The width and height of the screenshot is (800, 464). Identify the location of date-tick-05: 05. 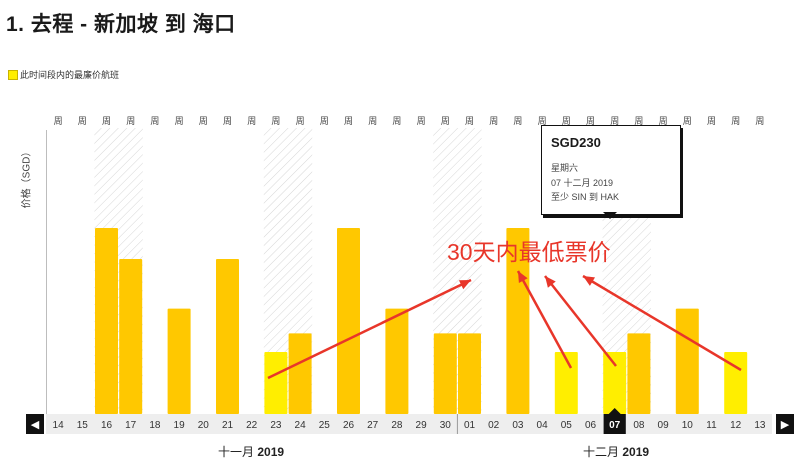
(567, 425).